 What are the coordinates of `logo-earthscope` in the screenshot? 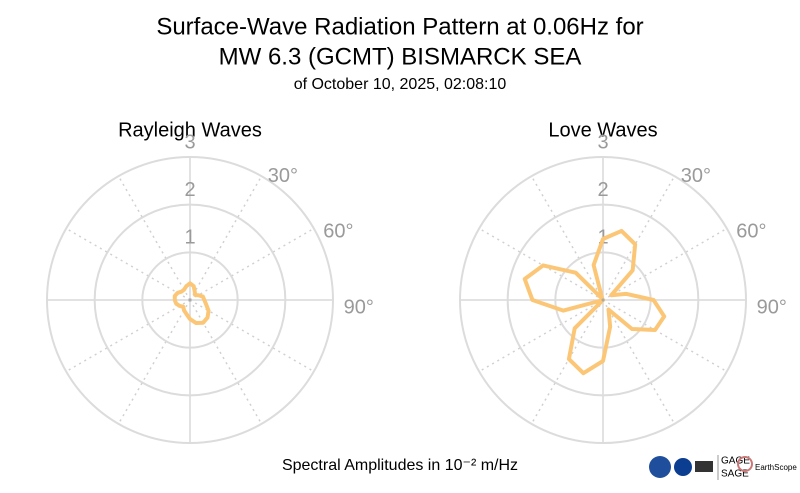 It's located at (745, 464).